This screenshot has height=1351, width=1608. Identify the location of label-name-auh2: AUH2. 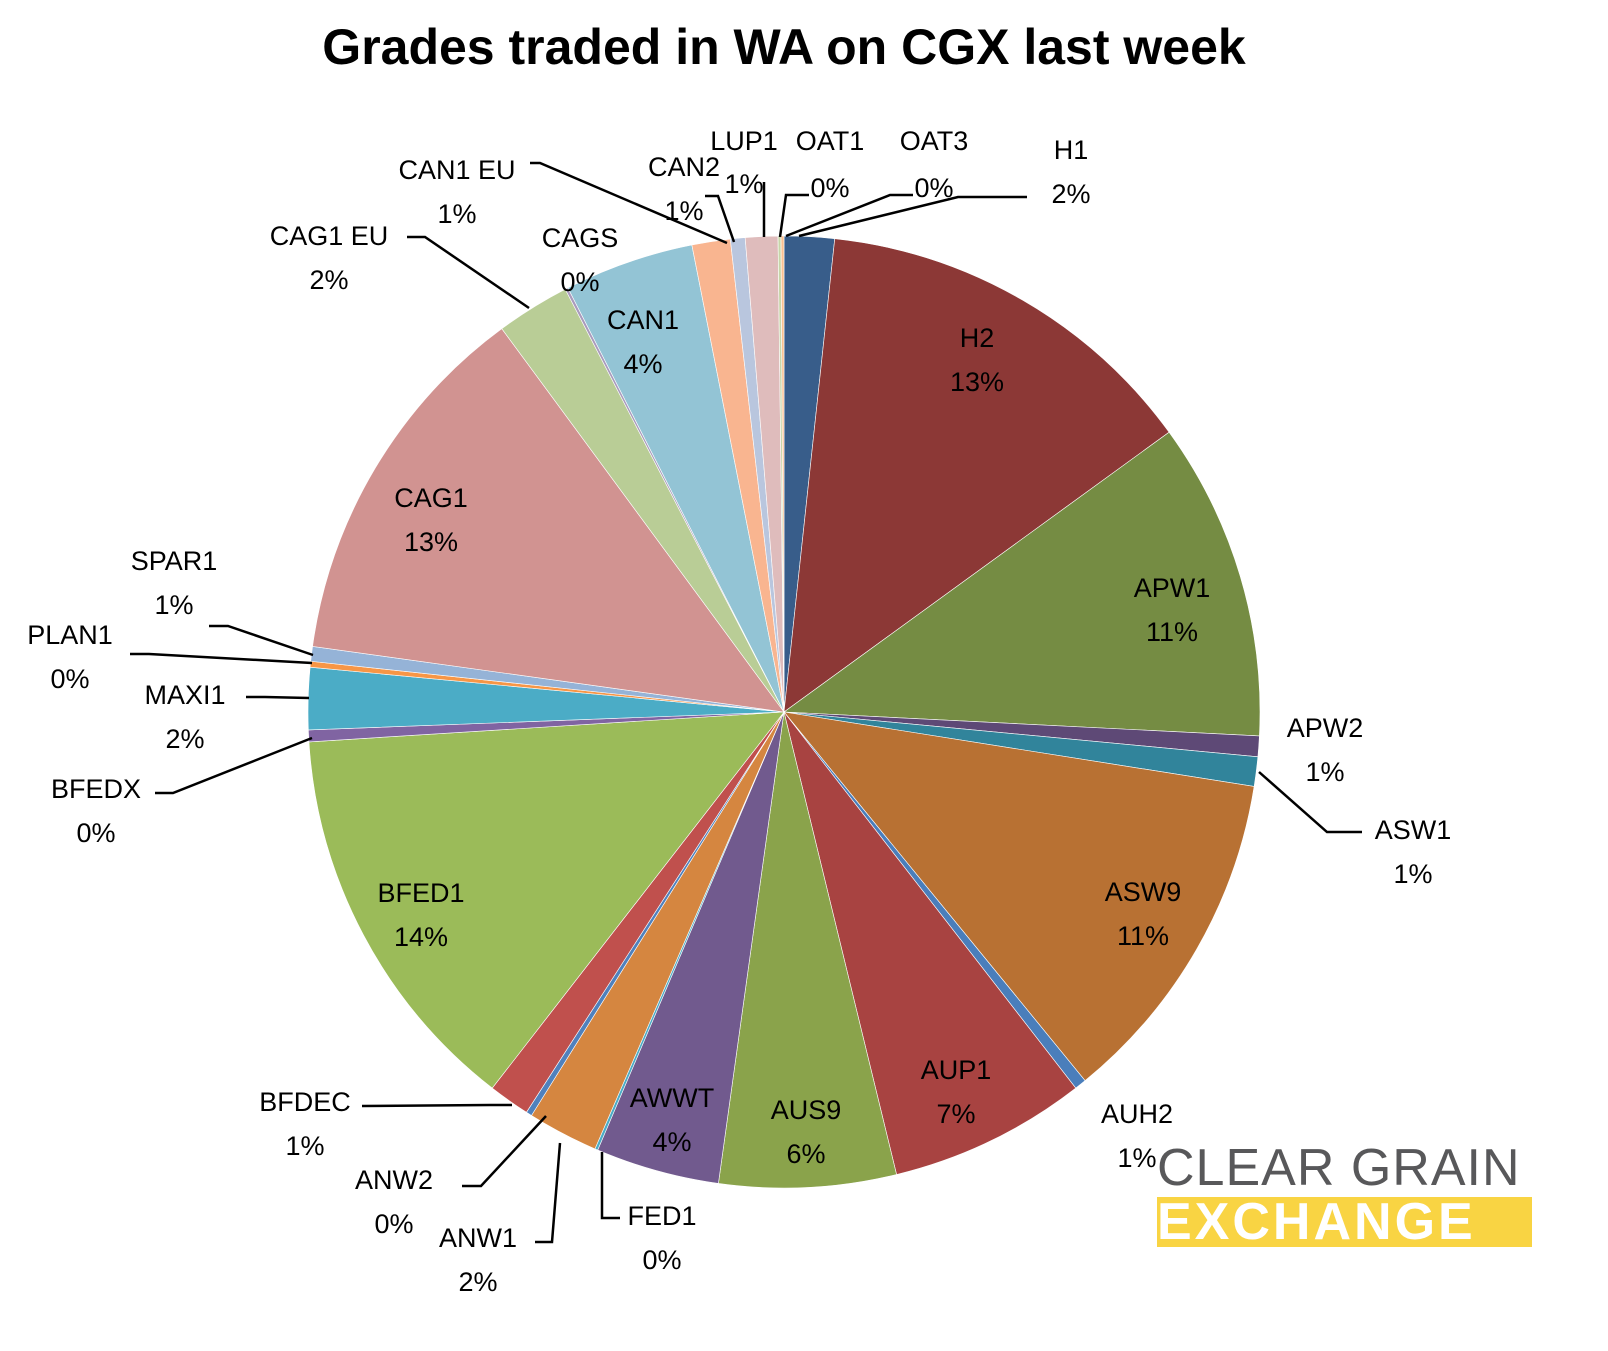
(1137, 1114).